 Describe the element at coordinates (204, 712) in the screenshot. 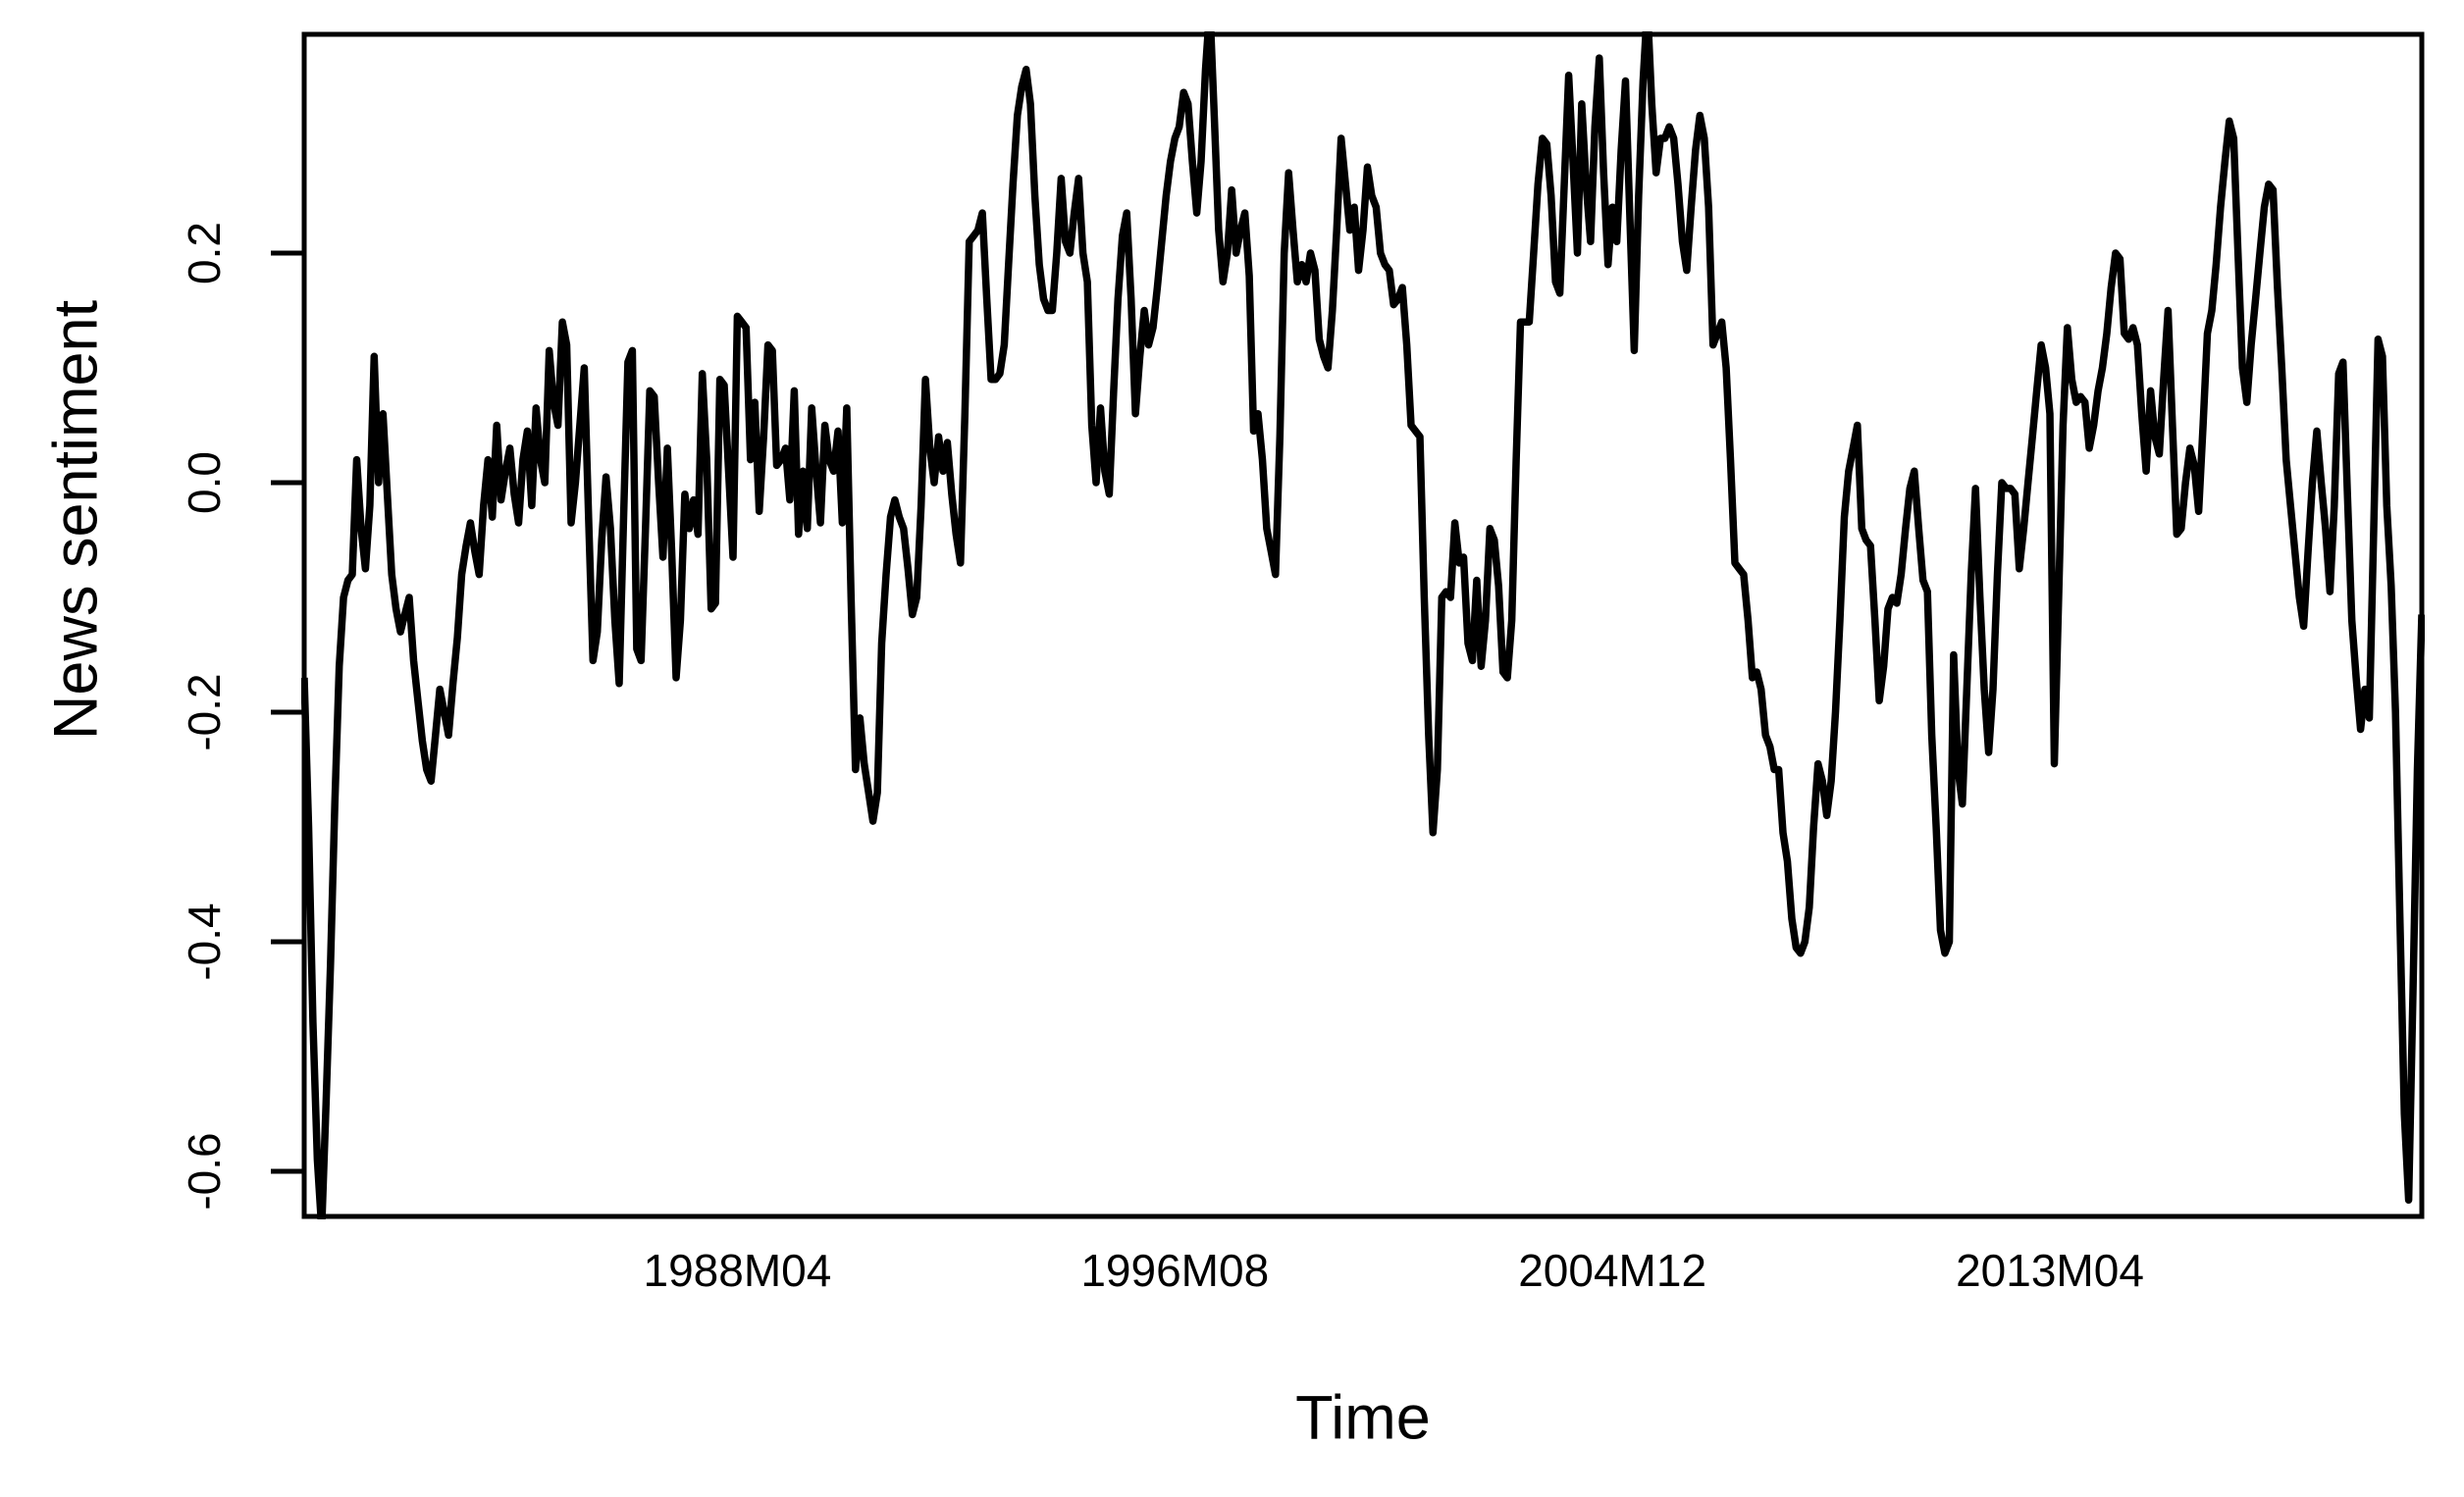

I see `y-tick-label-neg0.2: -0.2` at that location.